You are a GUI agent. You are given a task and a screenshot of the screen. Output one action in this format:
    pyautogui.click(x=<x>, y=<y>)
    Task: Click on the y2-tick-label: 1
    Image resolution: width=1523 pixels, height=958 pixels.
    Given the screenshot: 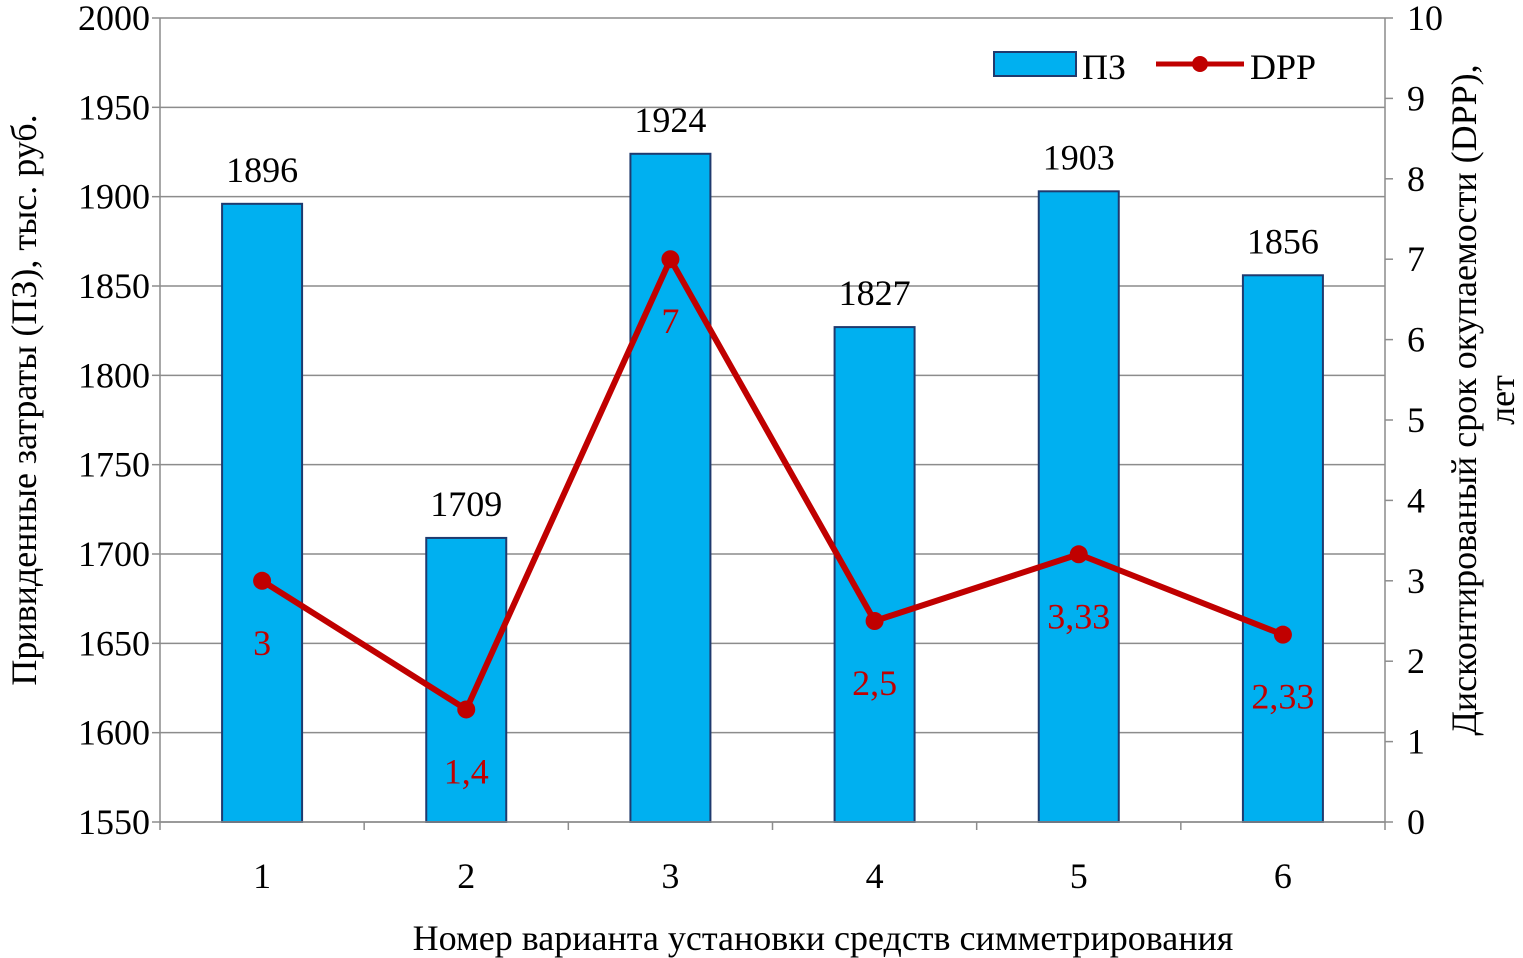 What is the action you would take?
    pyautogui.click(x=1416, y=742)
    